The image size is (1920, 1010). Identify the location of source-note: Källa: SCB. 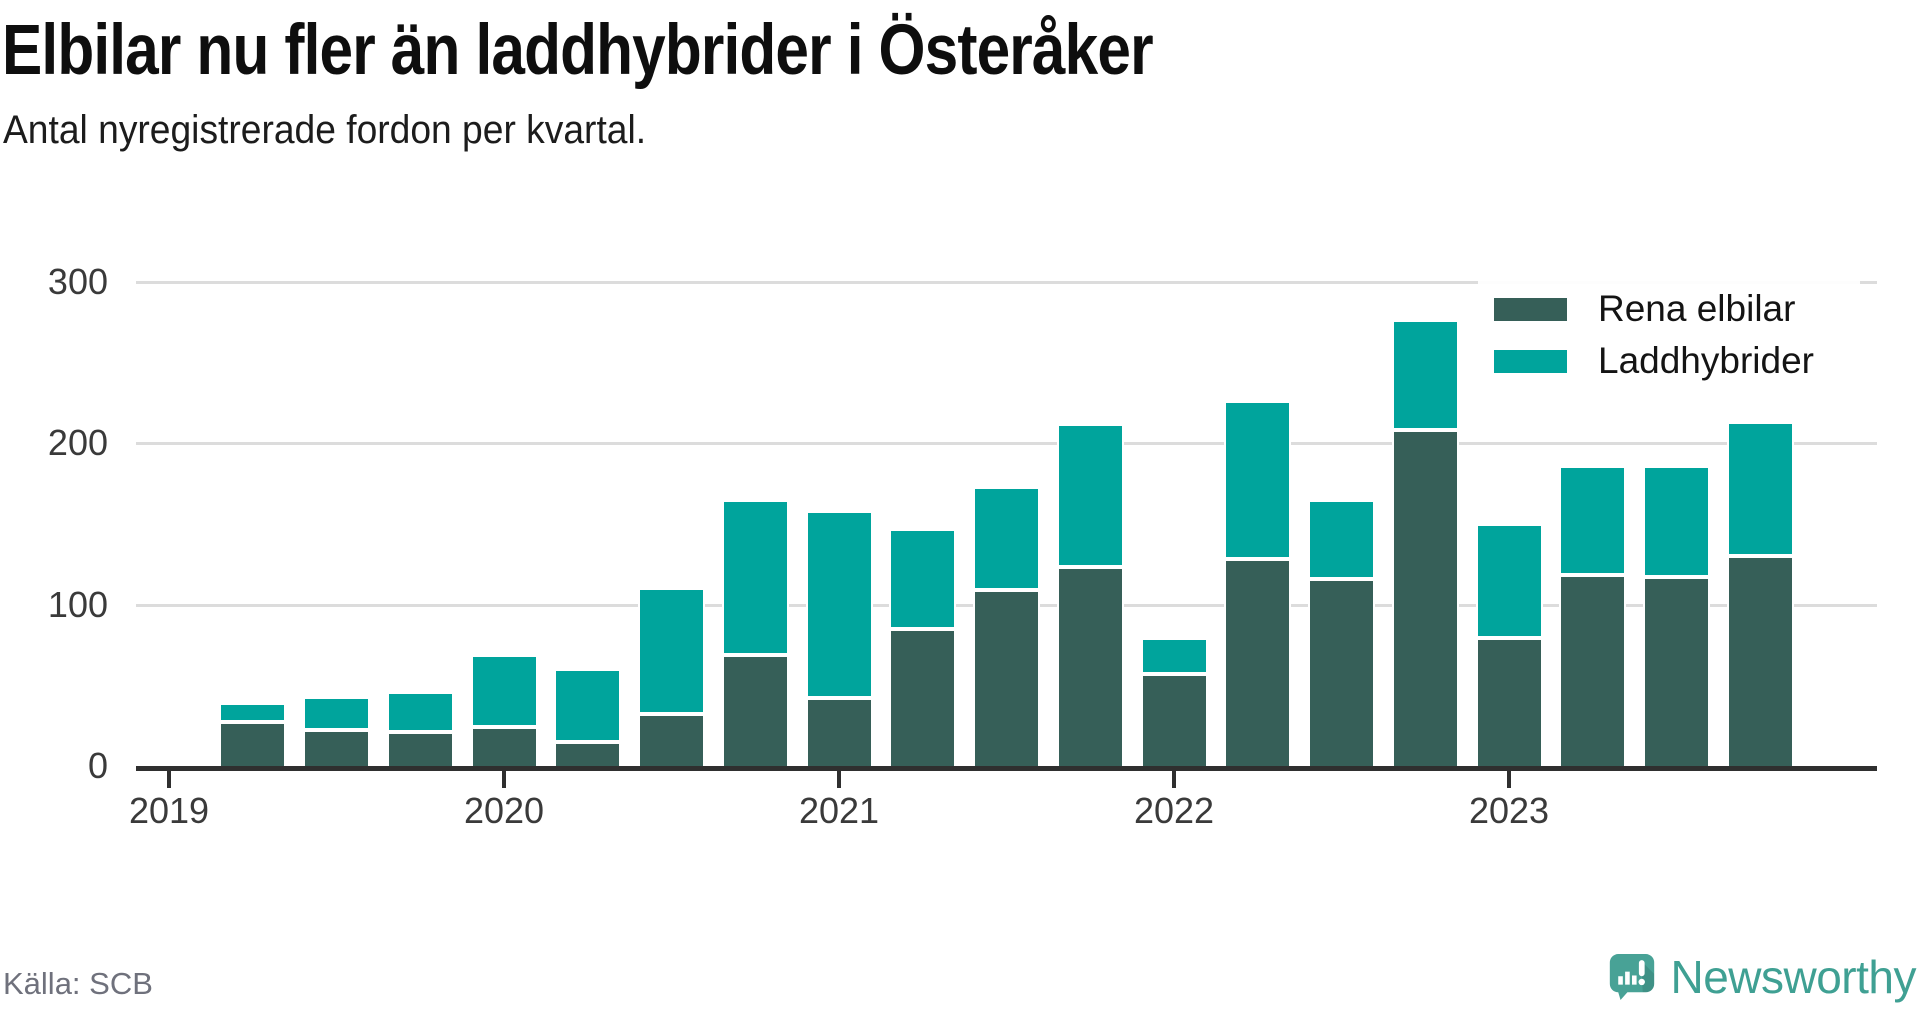
(78, 983).